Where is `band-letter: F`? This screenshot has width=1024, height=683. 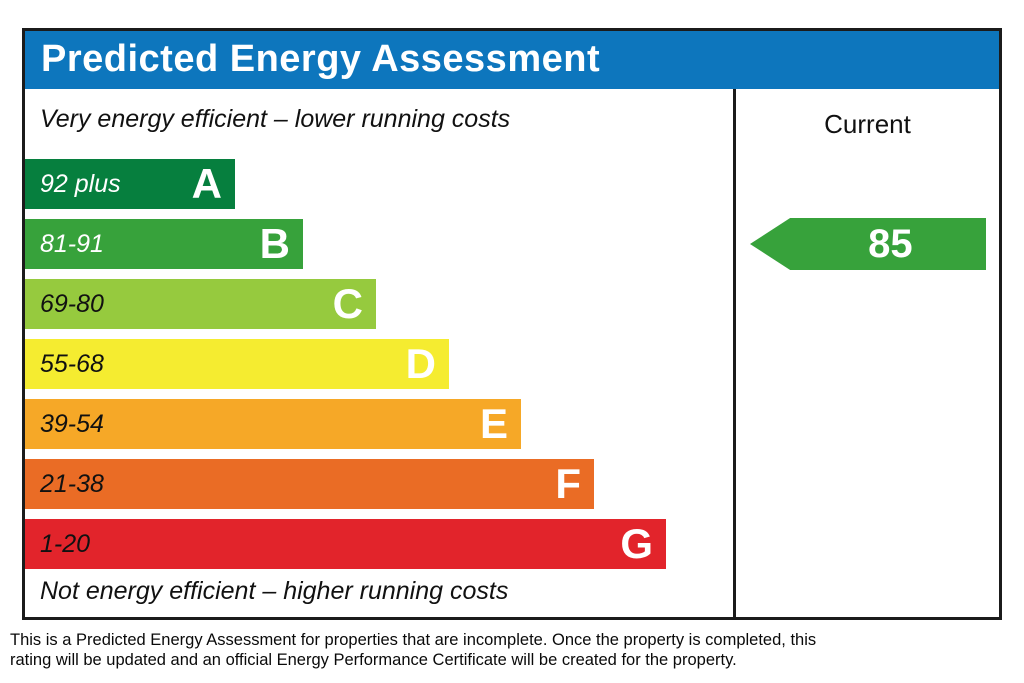 band-letter: F is located at coordinates (568, 483).